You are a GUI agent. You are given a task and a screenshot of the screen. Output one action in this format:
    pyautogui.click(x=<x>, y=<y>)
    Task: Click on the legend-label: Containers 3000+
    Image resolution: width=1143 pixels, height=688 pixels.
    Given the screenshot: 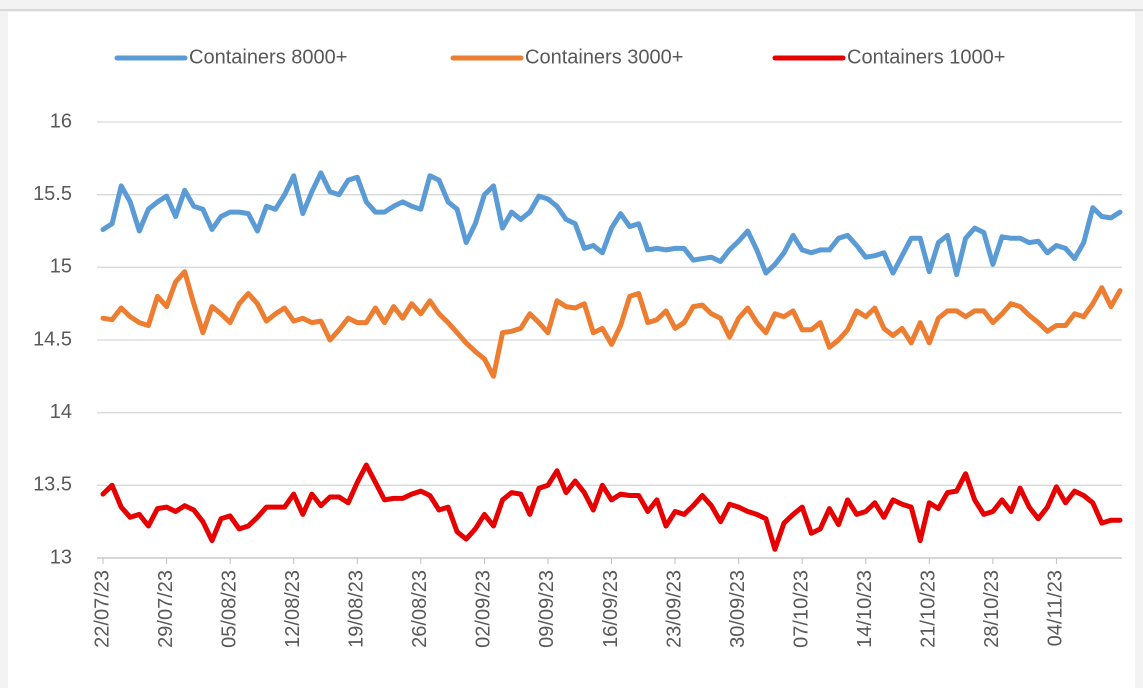 What is the action you would take?
    pyautogui.click(x=604, y=57)
    